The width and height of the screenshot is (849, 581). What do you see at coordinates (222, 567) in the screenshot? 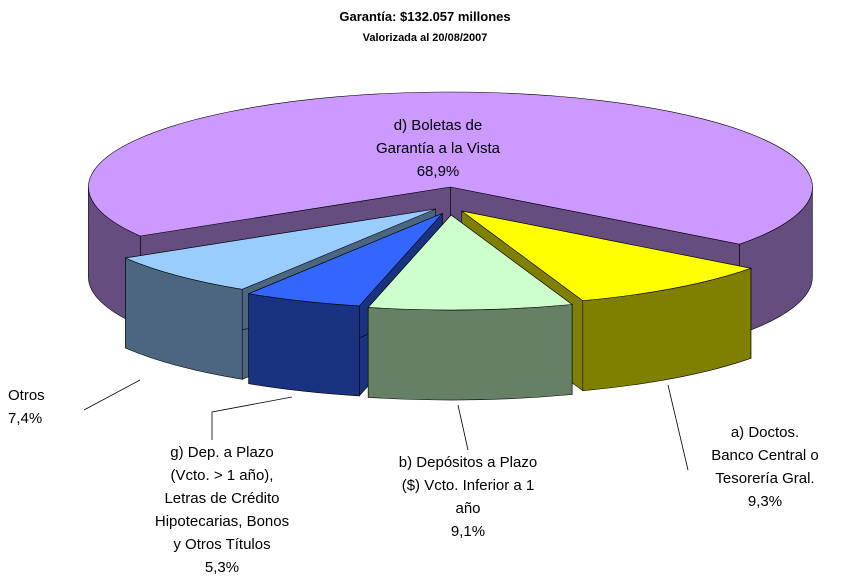
I see `value-label: 5,3%` at bounding box center [222, 567].